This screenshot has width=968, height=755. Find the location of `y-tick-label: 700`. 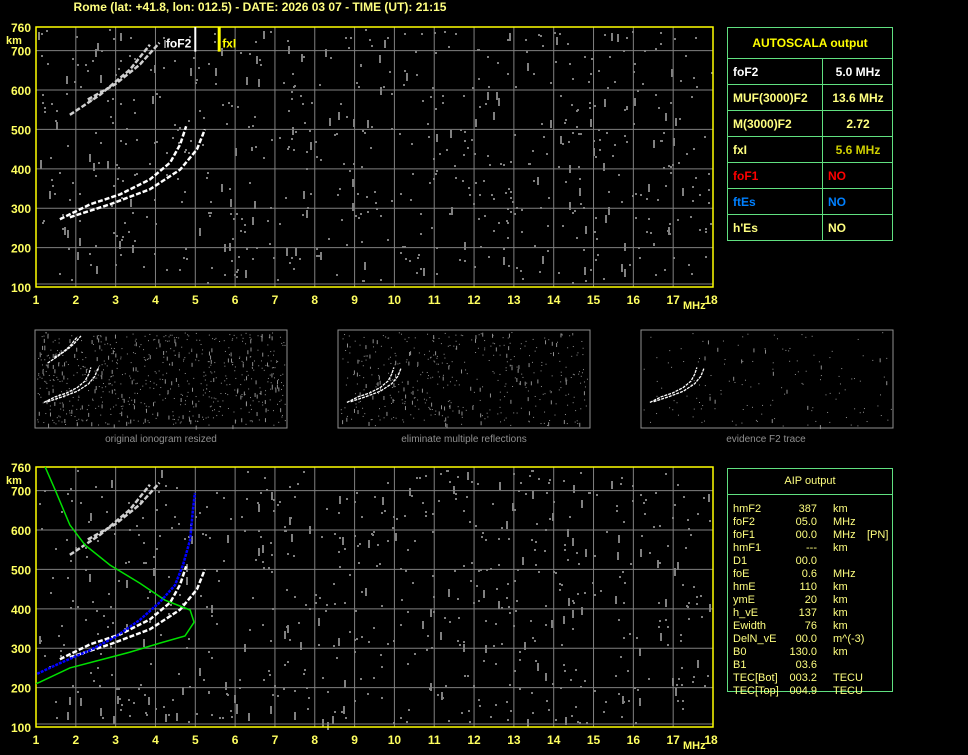

y-tick-label: 700 is located at coordinates (21, 52).